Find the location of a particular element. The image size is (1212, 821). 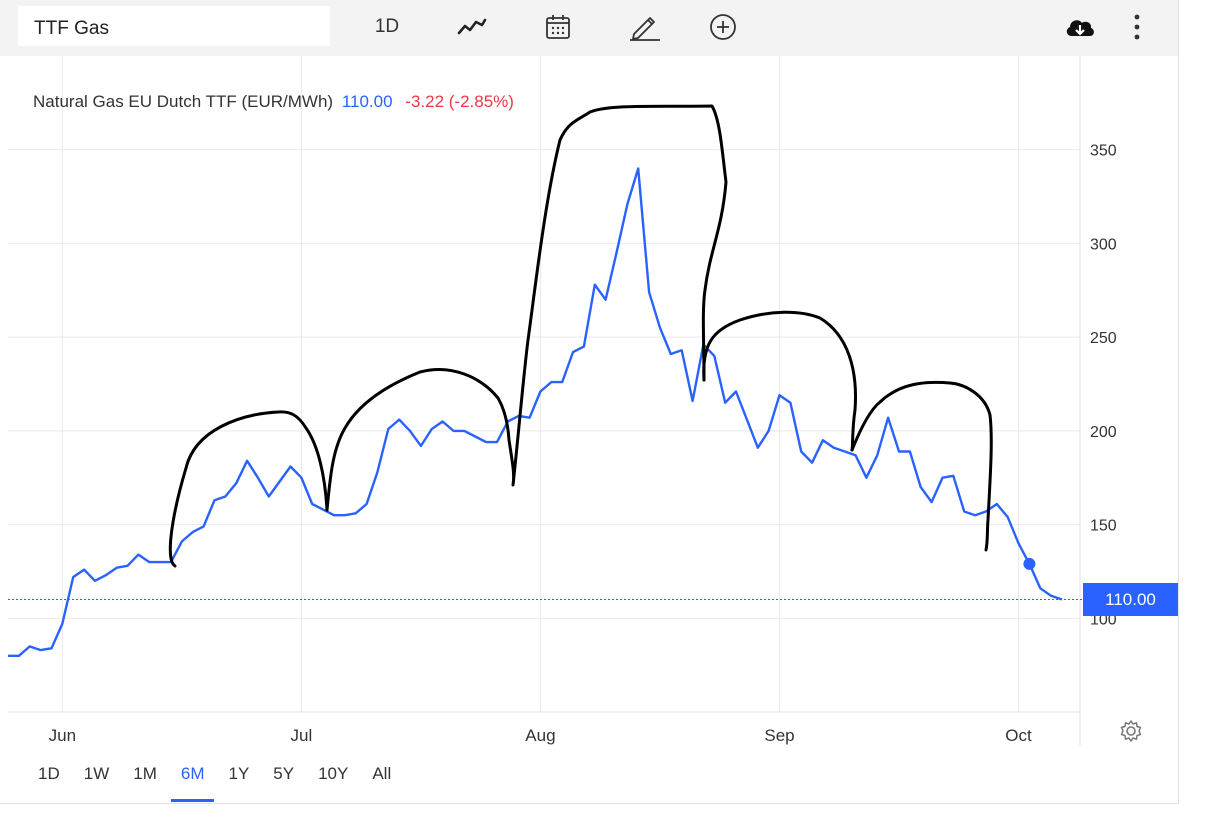

gear-icon is located at coordinates (1131, 731).